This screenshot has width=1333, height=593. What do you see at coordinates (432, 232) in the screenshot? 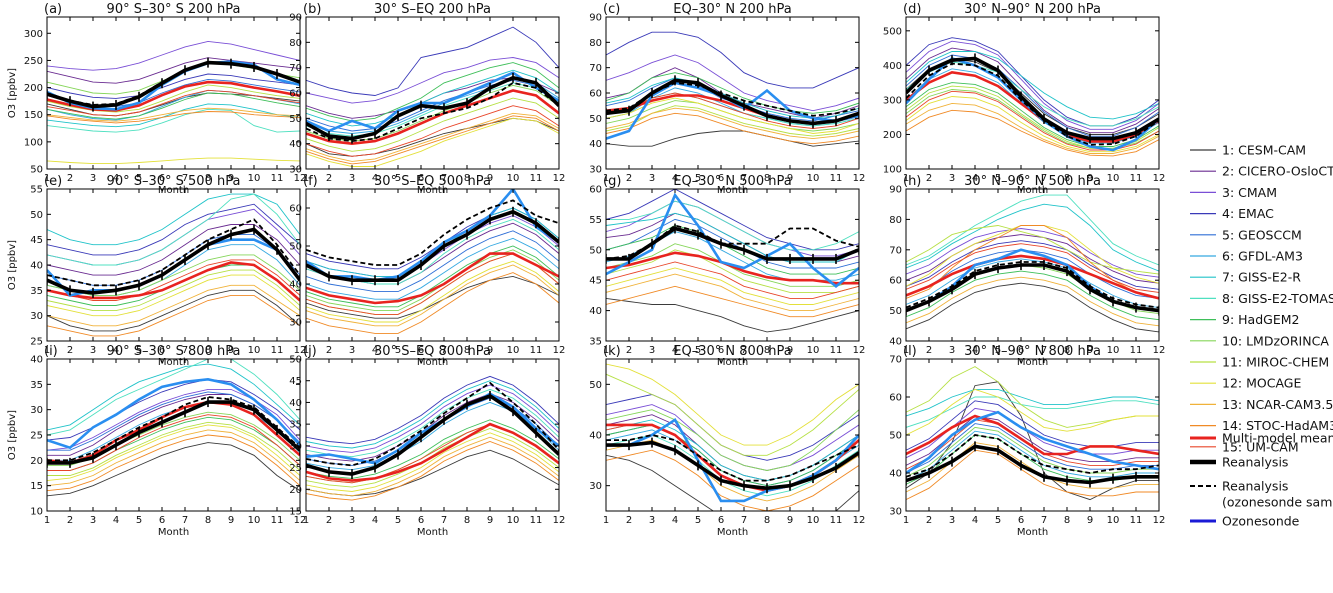
I see `reanalysis-sonde-sampling-line` at bounding box center [432, 232].